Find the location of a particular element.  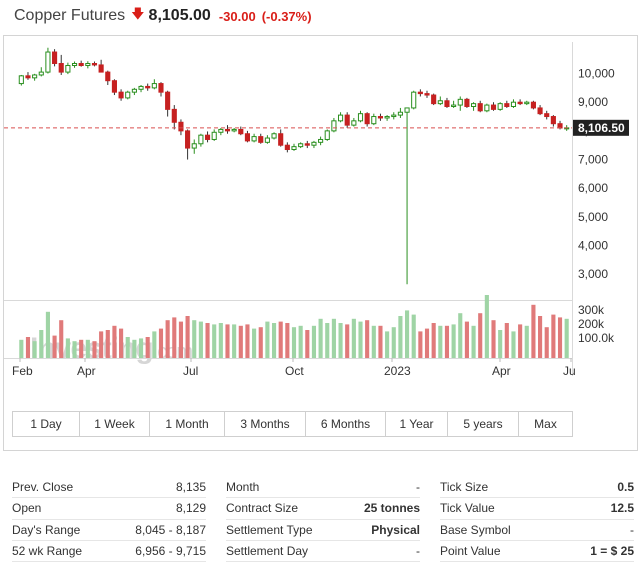

last-price-badge is located at coordinates (601, 127).